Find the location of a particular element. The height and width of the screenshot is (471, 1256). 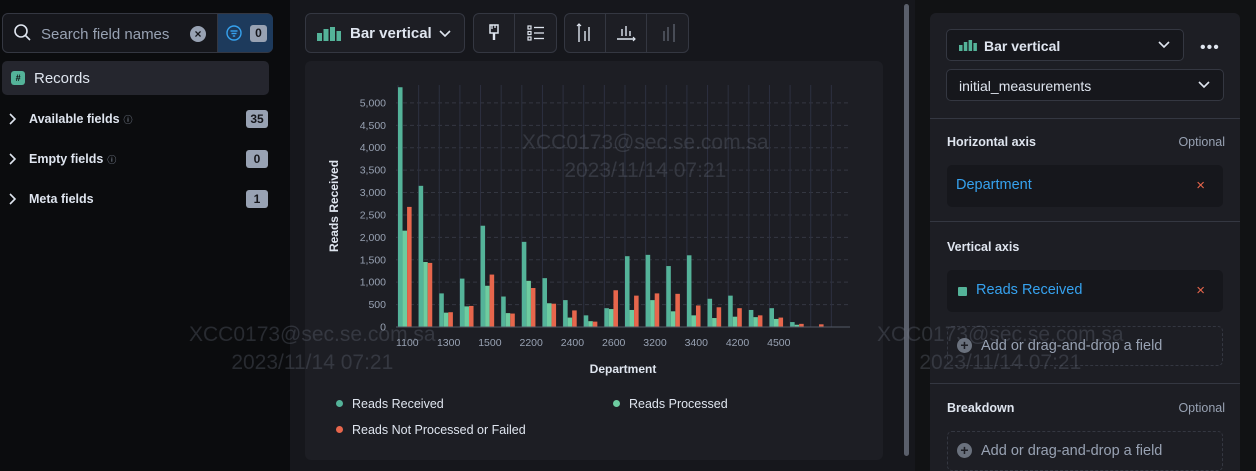

right-axis-icon is located at coordinates (668, 33).